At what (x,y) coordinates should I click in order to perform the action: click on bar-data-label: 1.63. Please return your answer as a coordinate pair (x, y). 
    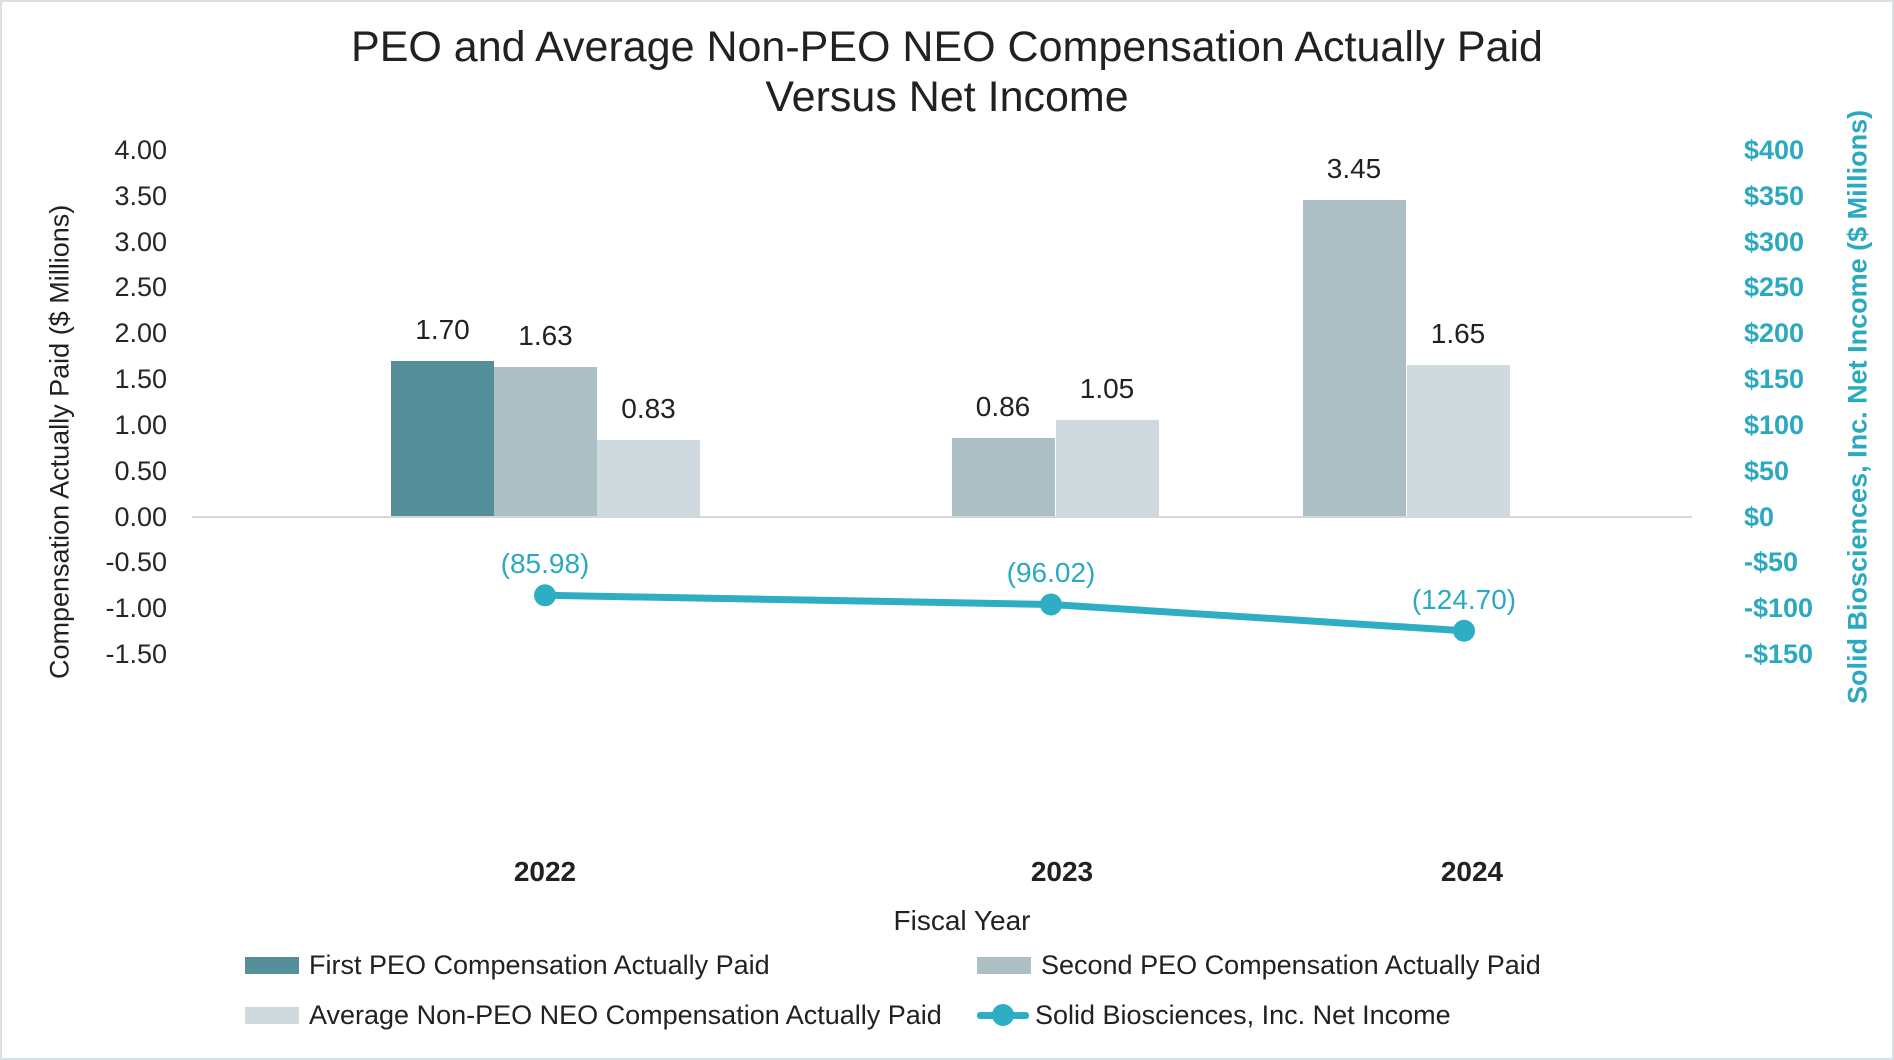
    Looking at the image, I should click on (545, 336).